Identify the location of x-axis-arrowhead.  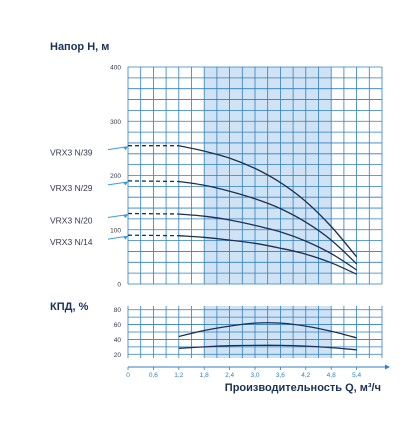
(387, 367).